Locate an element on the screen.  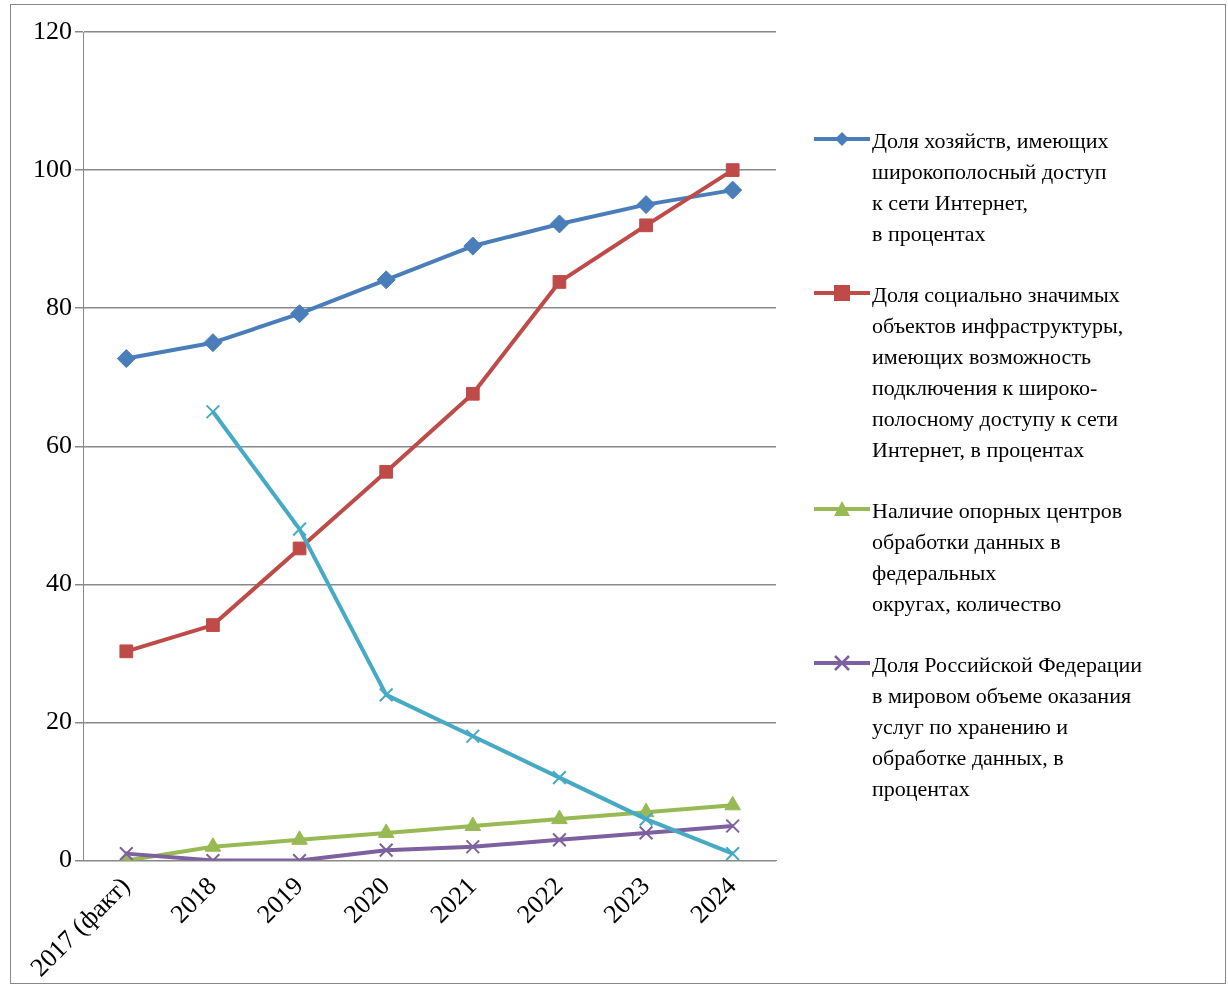
y-tick-label: 120 is located at coordinates (52, 30).